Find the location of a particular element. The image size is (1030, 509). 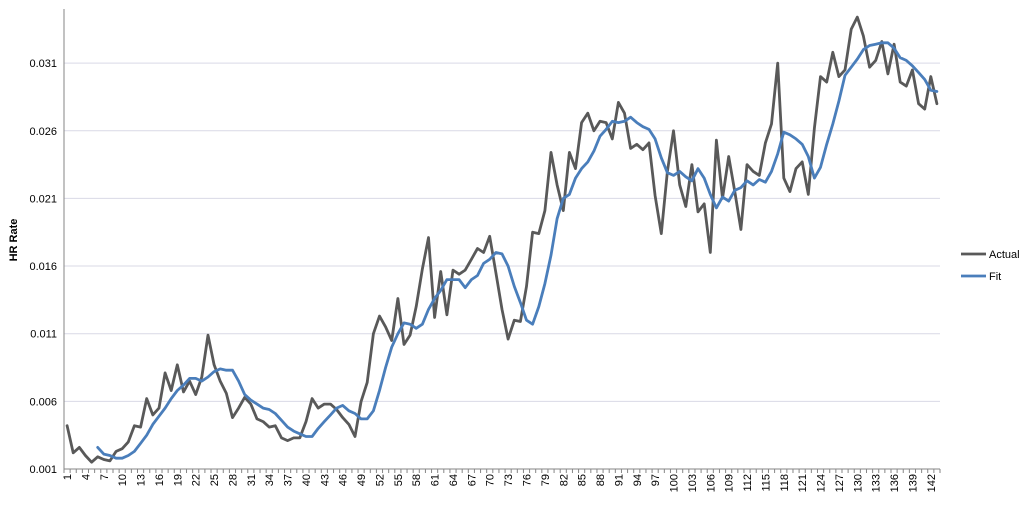

x-tick-label: 10 is located at coordinates (123, 480).